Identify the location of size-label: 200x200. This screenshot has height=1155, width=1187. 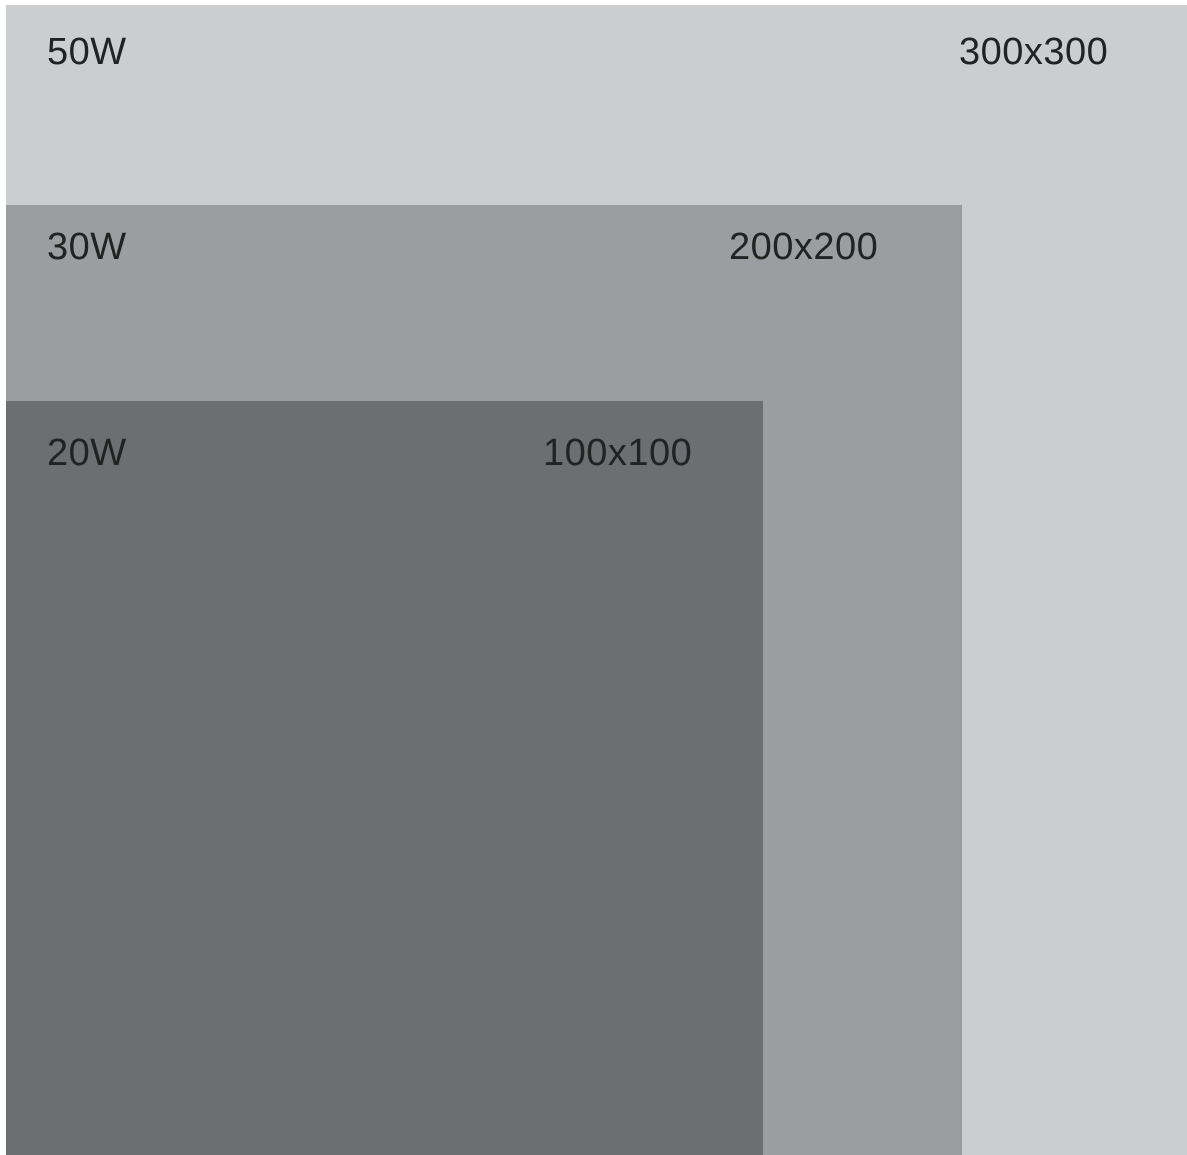
(803, 247).